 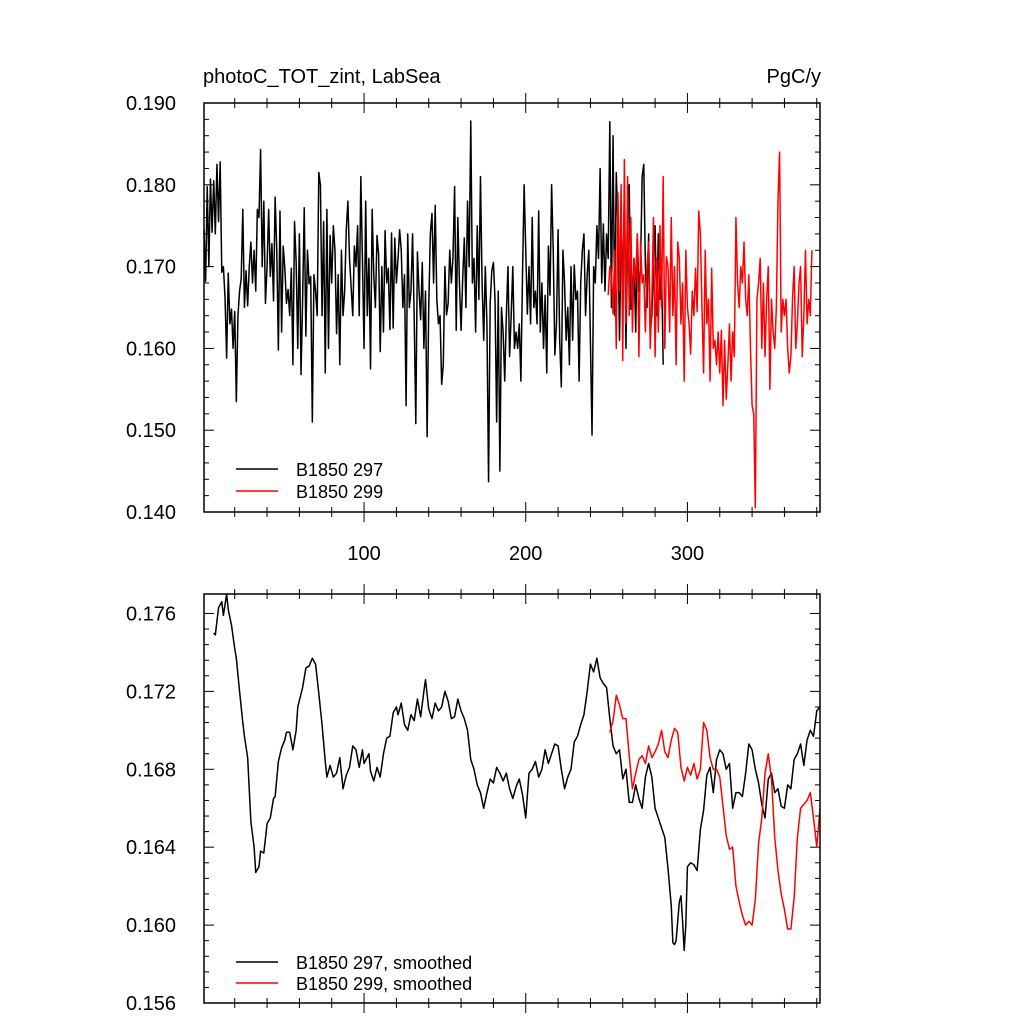 I want to click on top-y-tick-label: 0.140, so click(x=151, y=513).